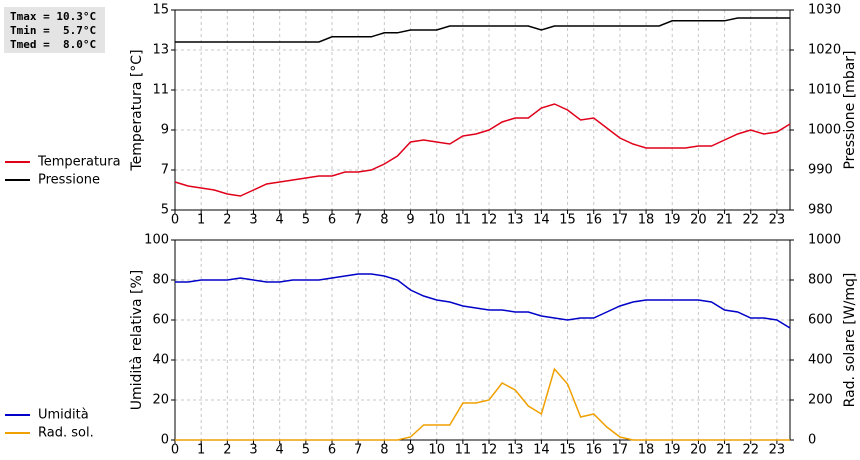 This screenshot has width=860, height=460. I want to click on y2-tick-label: 0, so click(812, 440).